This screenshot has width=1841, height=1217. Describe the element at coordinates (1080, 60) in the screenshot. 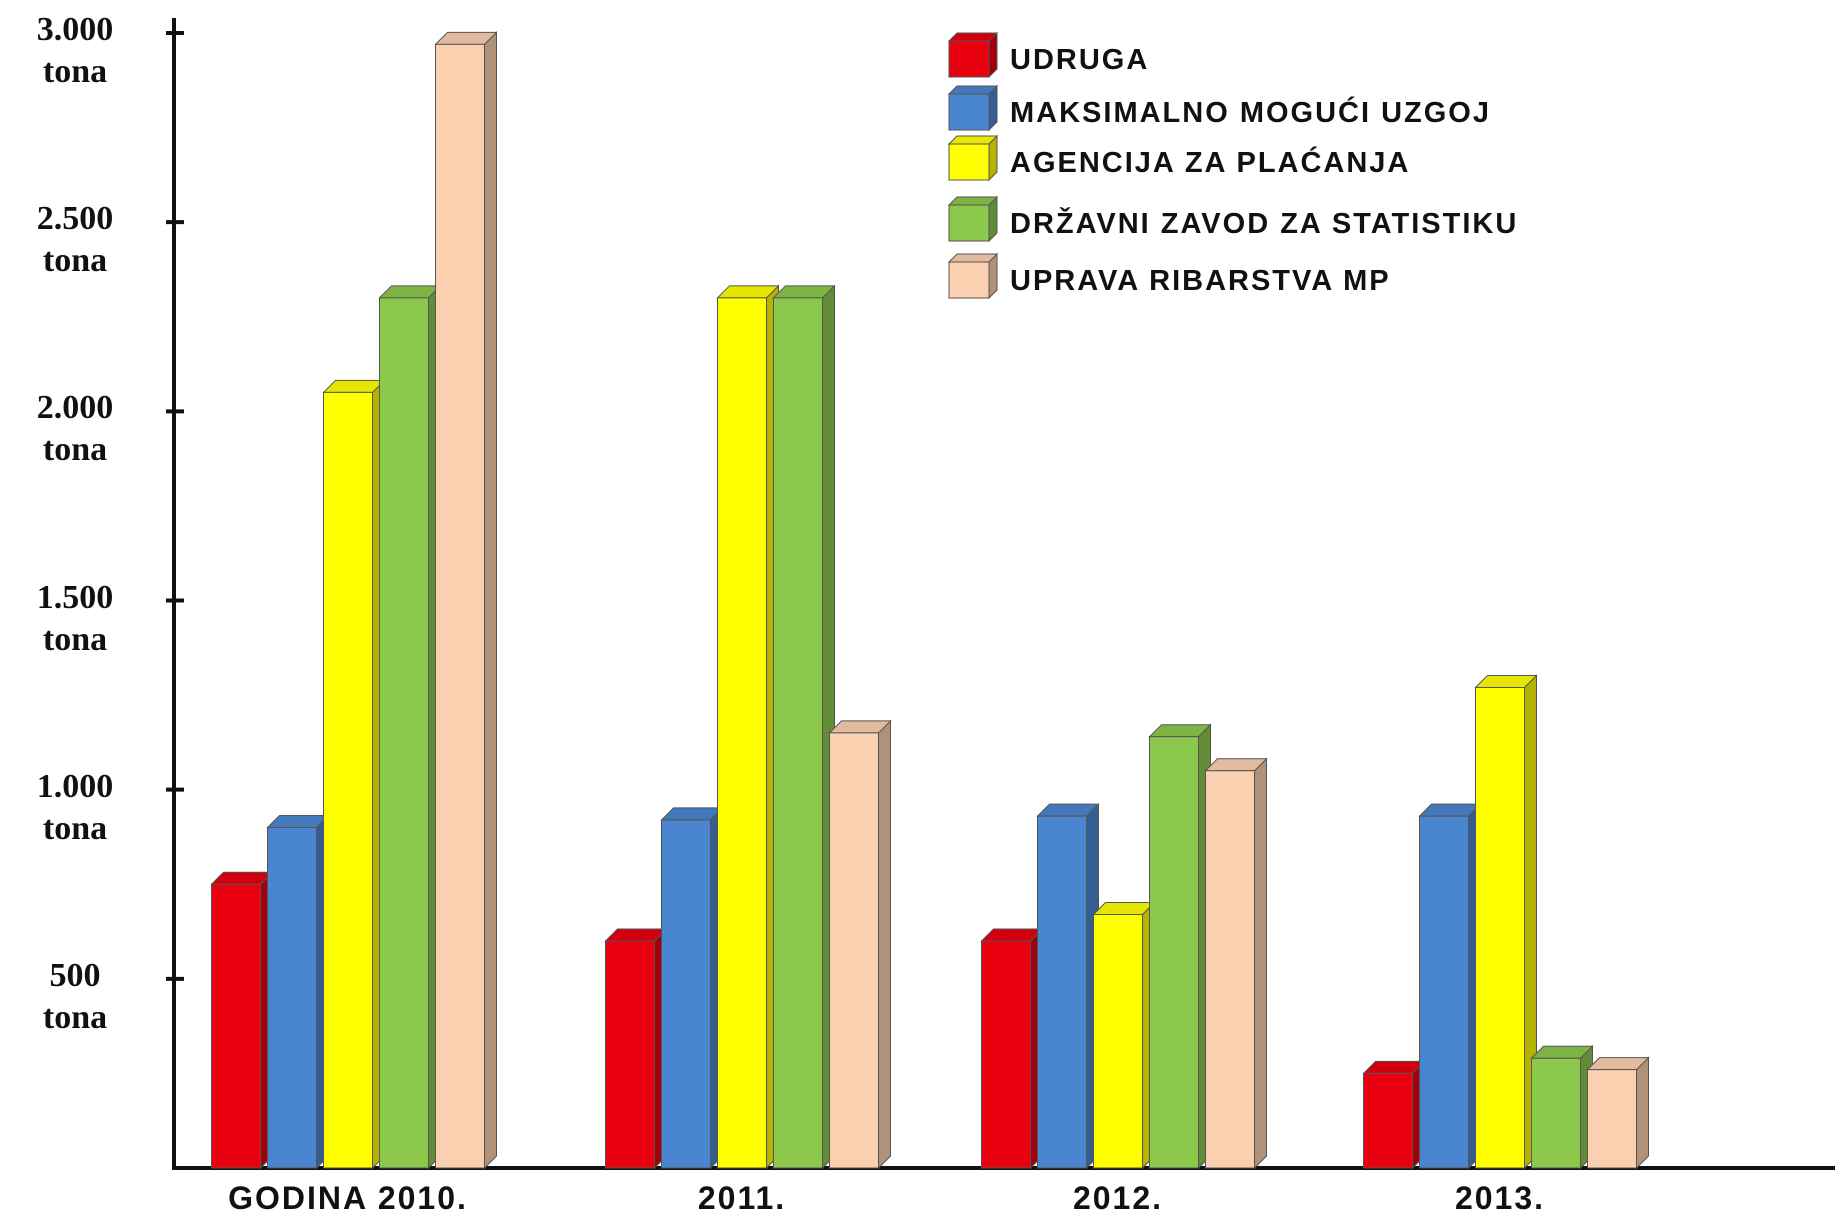

I see `legend-label: UDRUGA` at that location.